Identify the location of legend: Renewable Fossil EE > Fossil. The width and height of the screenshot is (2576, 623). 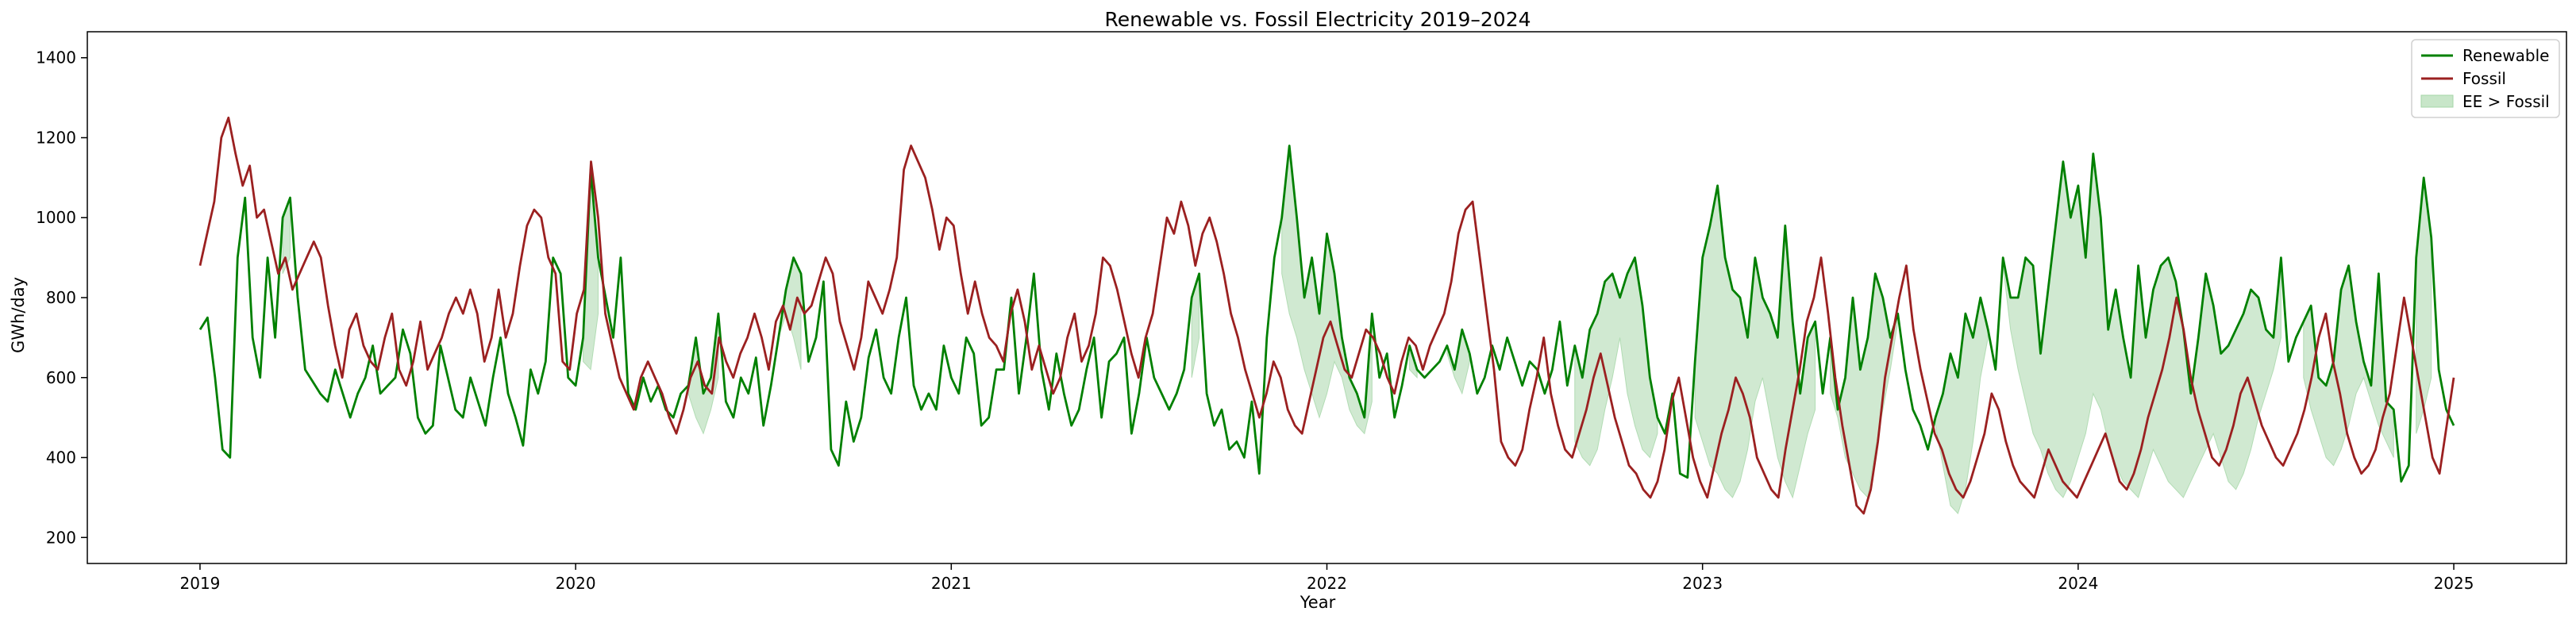
(2485, 79).